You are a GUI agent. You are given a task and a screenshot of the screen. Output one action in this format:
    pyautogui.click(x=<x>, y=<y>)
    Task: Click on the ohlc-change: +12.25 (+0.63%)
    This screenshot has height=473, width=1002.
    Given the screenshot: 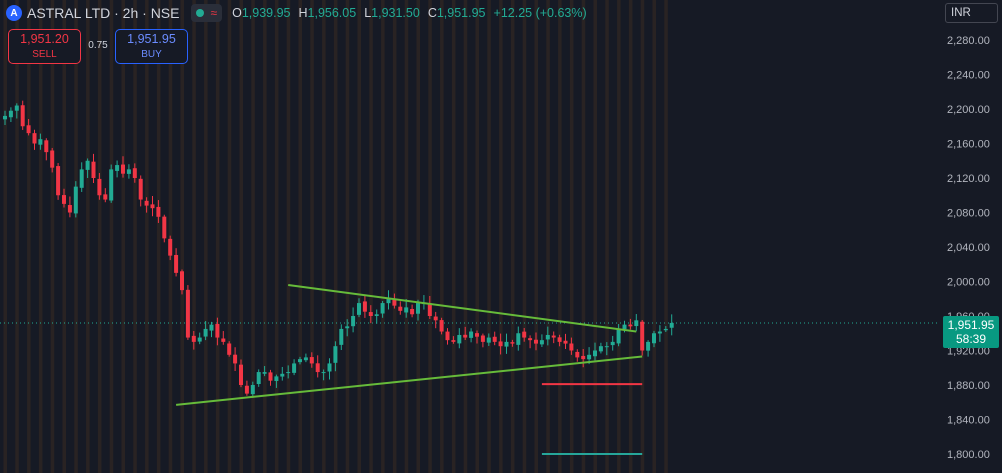 What is the action you would take?
    pyautogui.click(x=540, y=13)
    